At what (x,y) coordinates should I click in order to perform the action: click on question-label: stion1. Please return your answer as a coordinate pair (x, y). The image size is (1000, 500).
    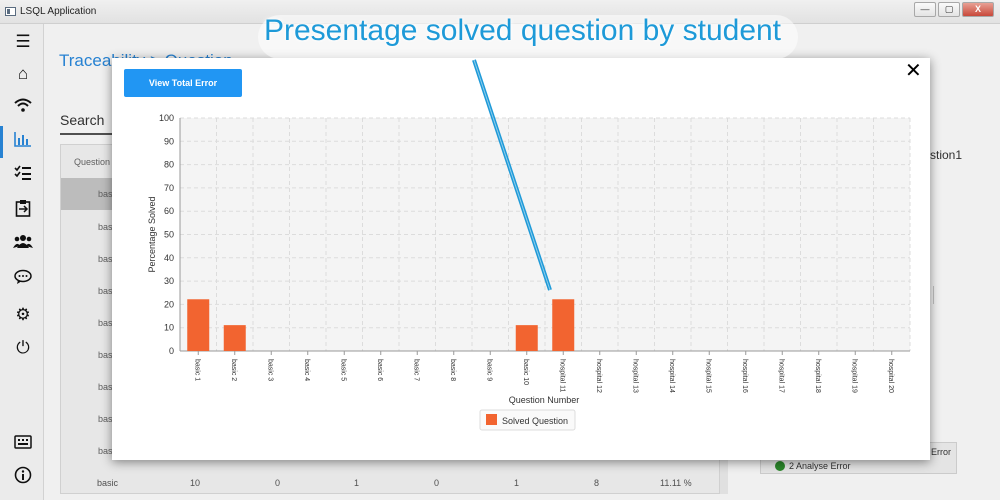
    Looking at the image, I should click on (946, 155).